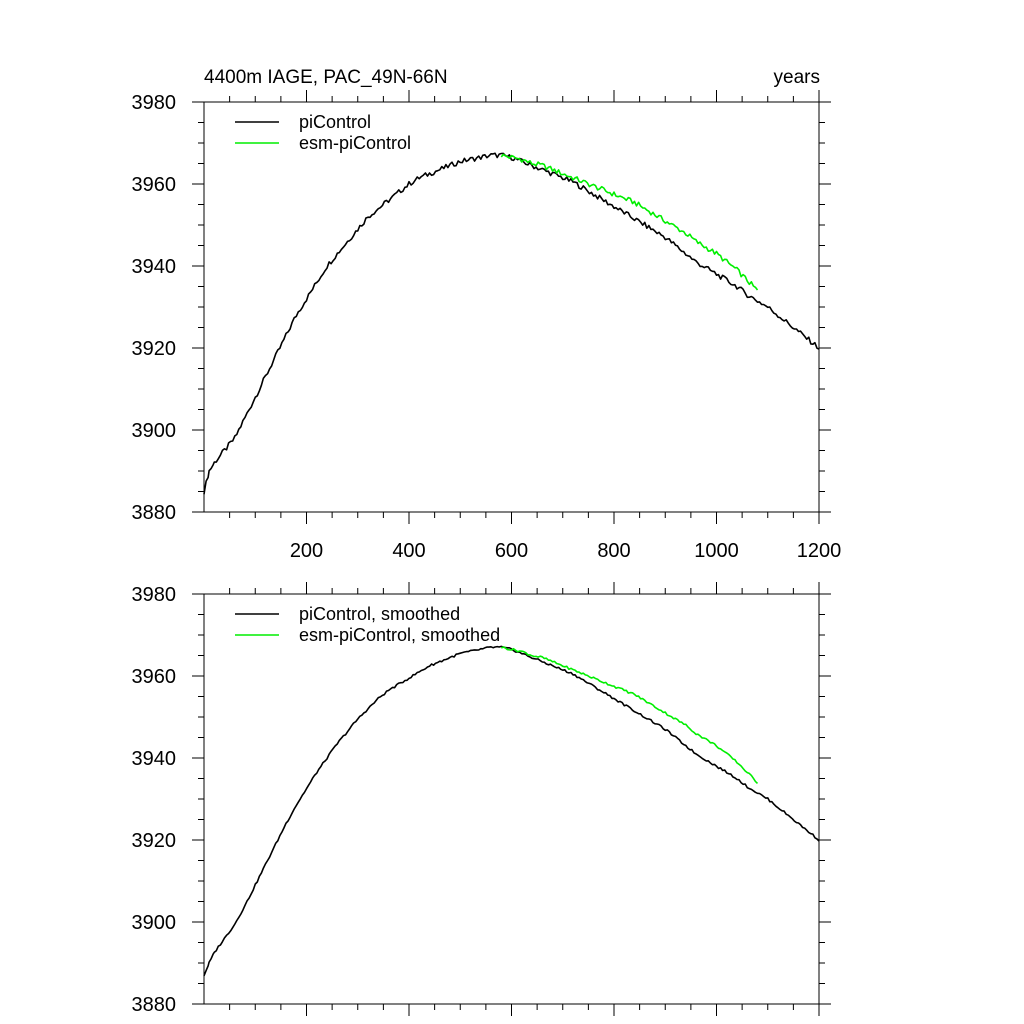 This screenshot has width=1024, height=1024. I want to click on series-line-esm-picontrol, so click(629, 222).